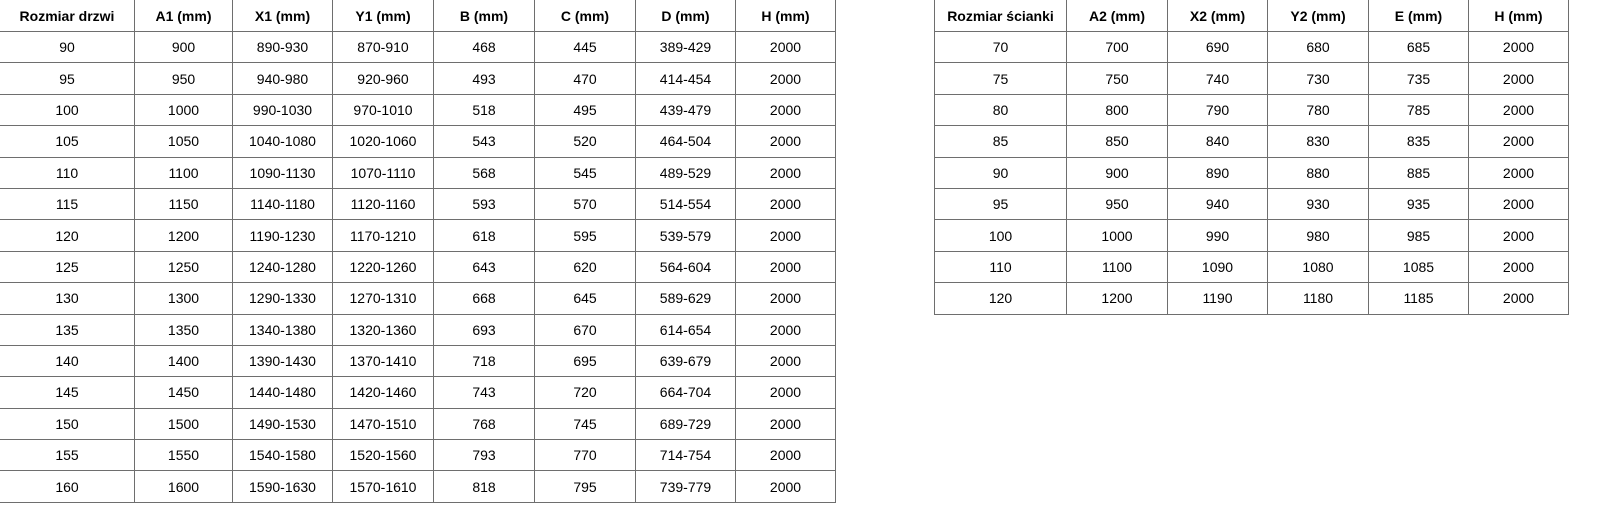  I want to click on table-cell: 800, so click(1117, 110).